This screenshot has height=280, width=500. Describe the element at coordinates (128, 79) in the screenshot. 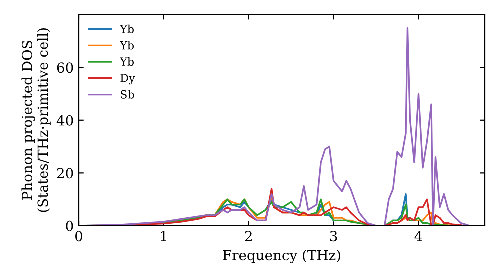

I see `legend-label: Dy` at that location.